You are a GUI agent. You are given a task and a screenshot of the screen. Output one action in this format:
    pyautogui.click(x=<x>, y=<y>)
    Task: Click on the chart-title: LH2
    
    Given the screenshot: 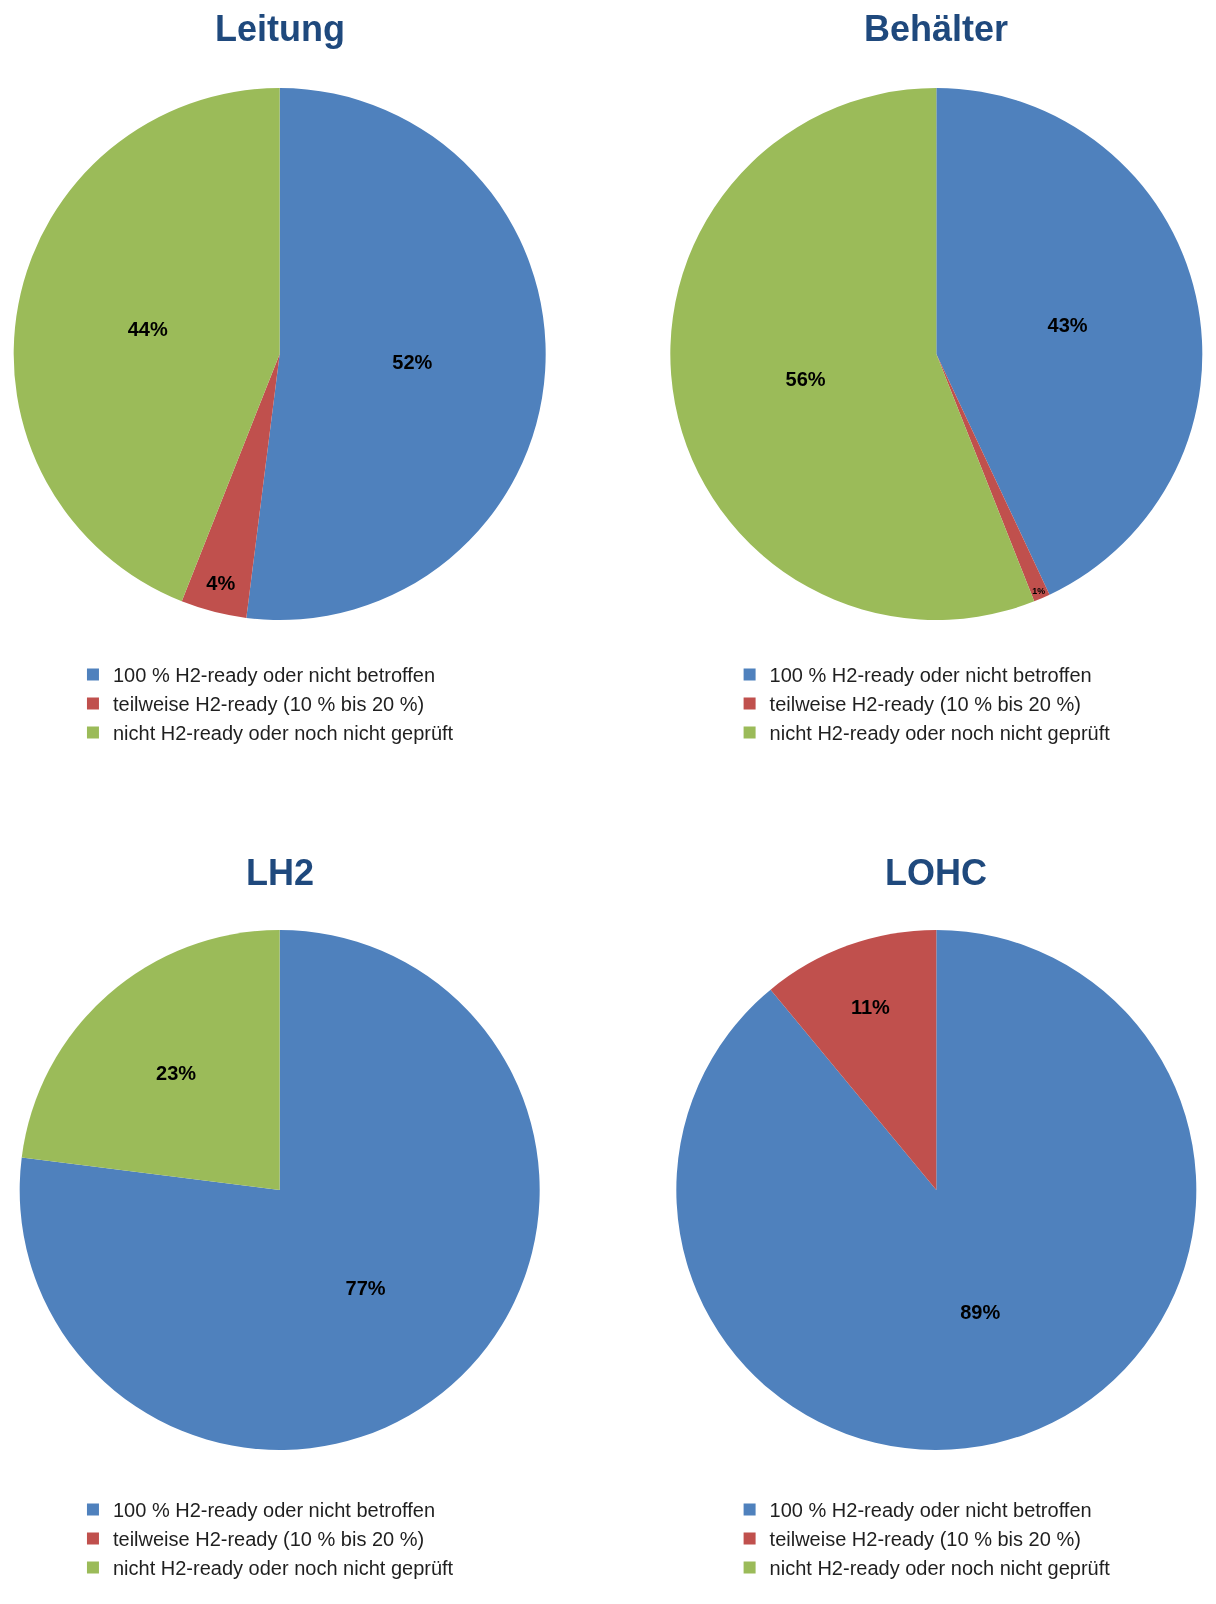 What is the action you would take?
    pyautogui.click(x=280, y=872)
    